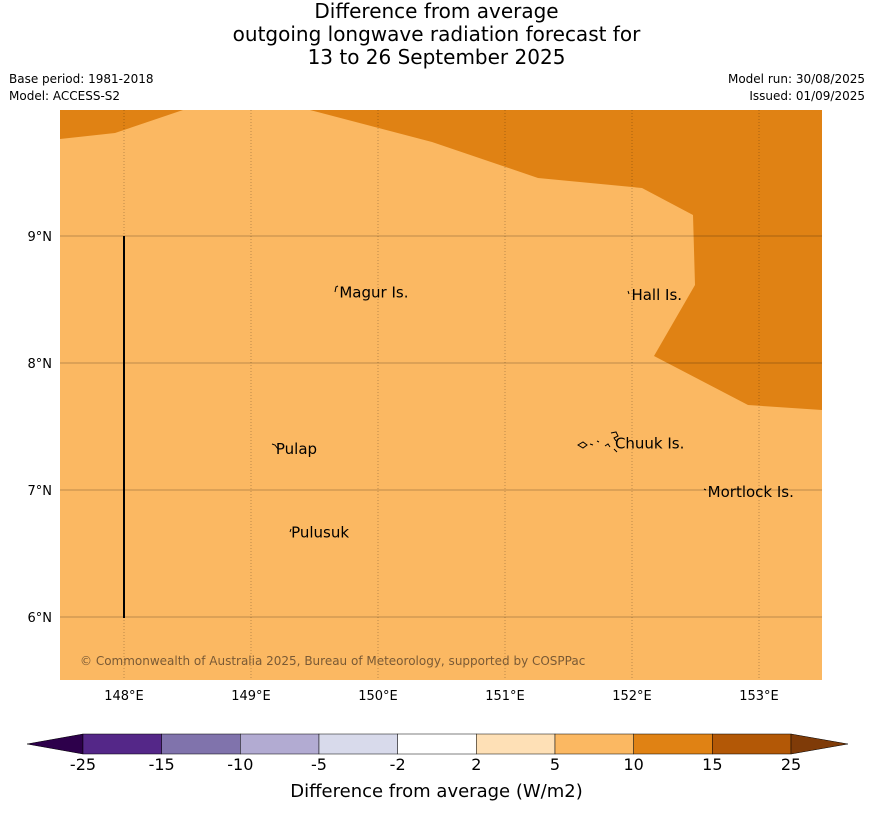 The image size is (873, 816). I want to click on colorbar-tick-label: -2, so click(397, 764).